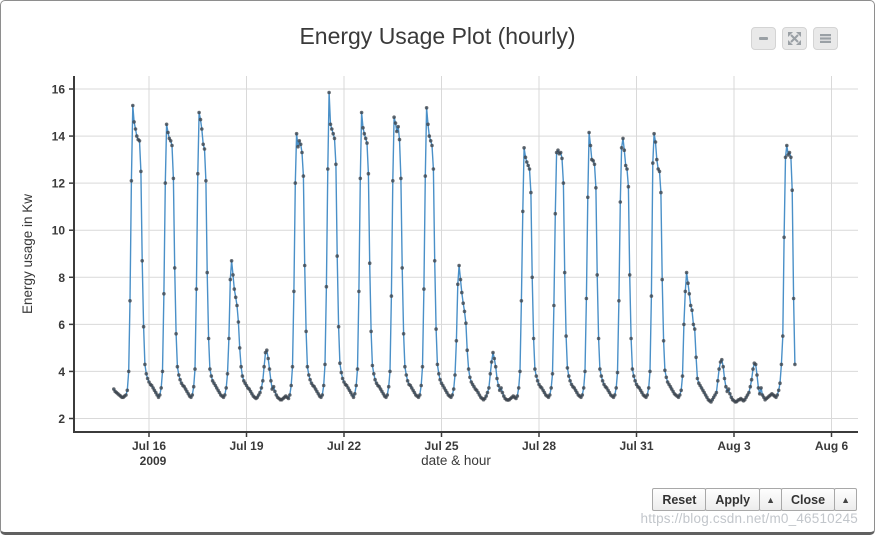 The image size is (875, 535). I want to click on x-tick-label: Jul 22, so click(344, 446).